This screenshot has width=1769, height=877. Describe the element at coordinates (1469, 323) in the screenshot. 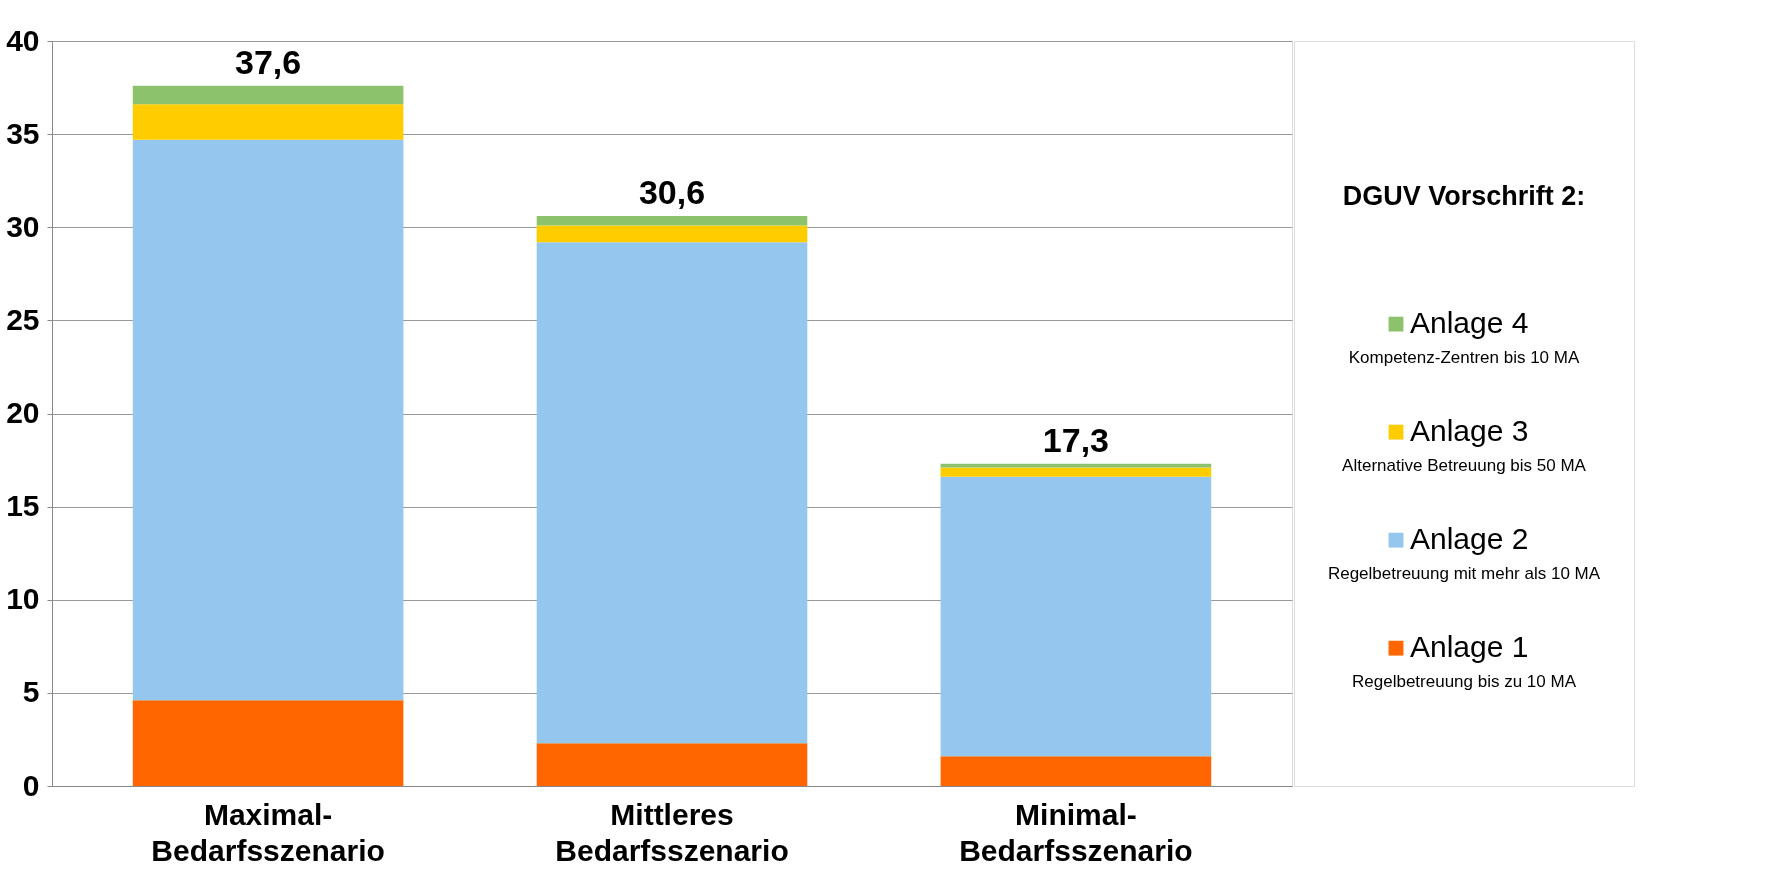

I see `legend-label: Anlage 4` at that location.